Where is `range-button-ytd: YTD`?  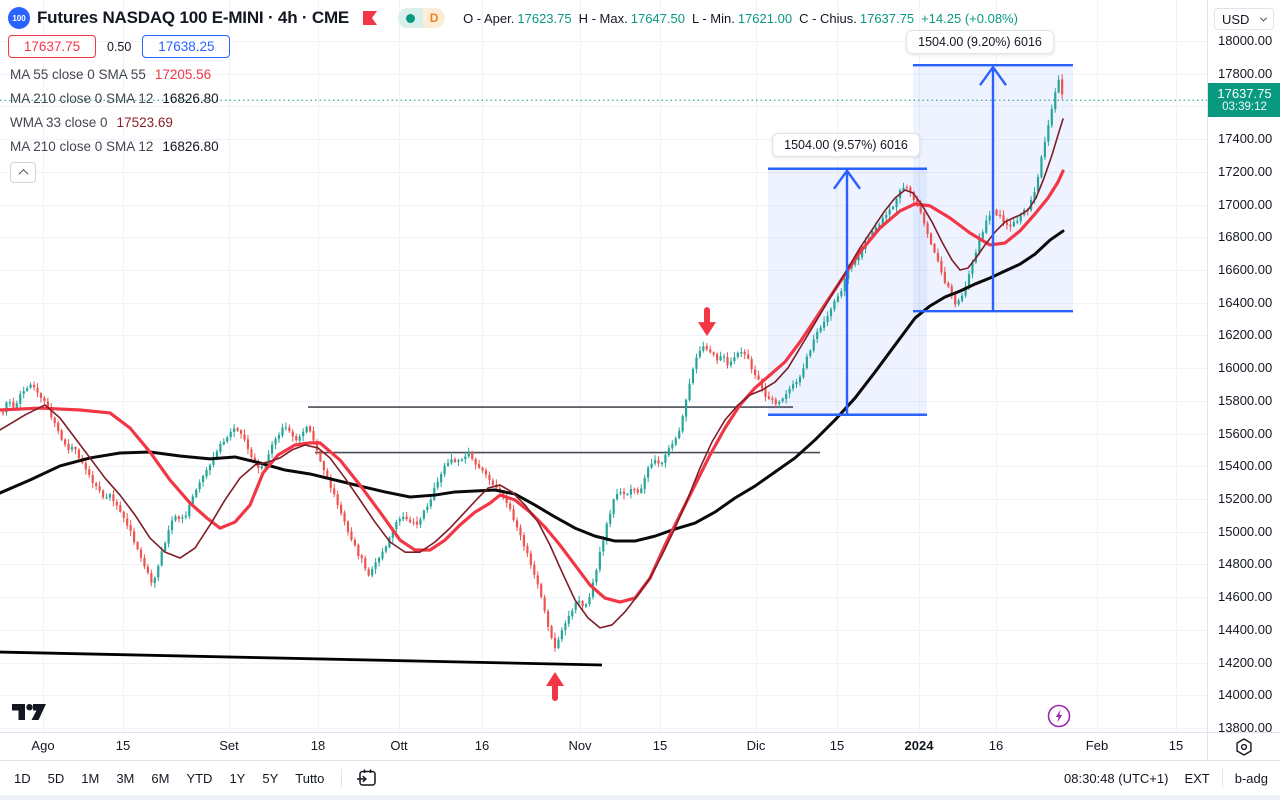 range-button-ytd: YTD is located at coordinates (199, 778).